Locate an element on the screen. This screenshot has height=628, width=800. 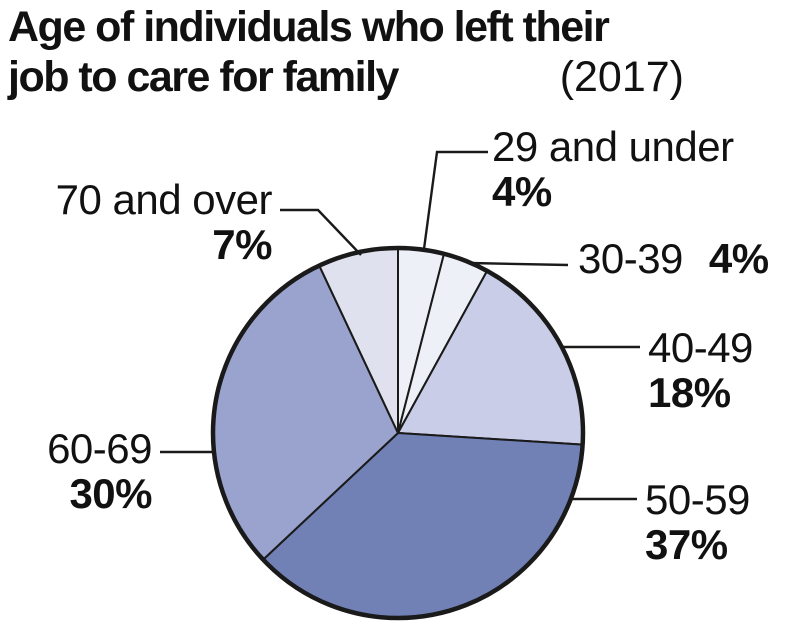
leader-line-29-and-under is located at coordinates (455, 200).